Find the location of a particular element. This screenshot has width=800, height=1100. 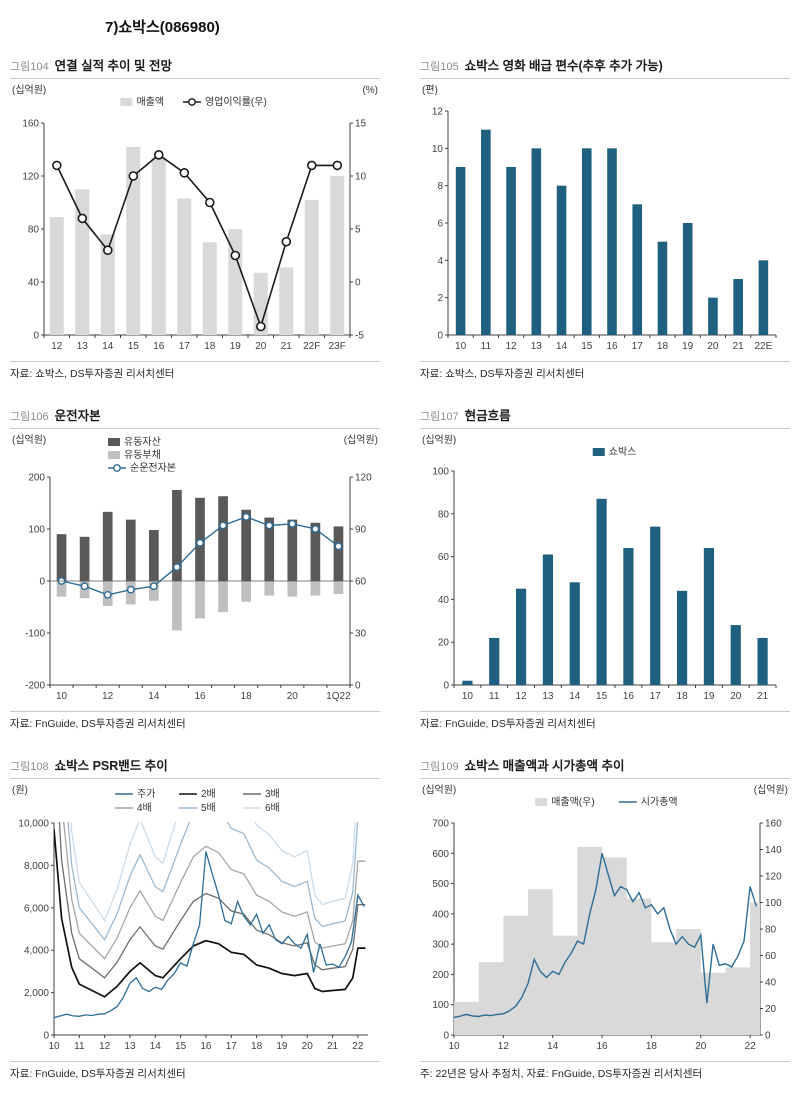

figure-header: 그림109 쇼박스 매출액과 시가총액 추이 is located at coordinates (605, 767).